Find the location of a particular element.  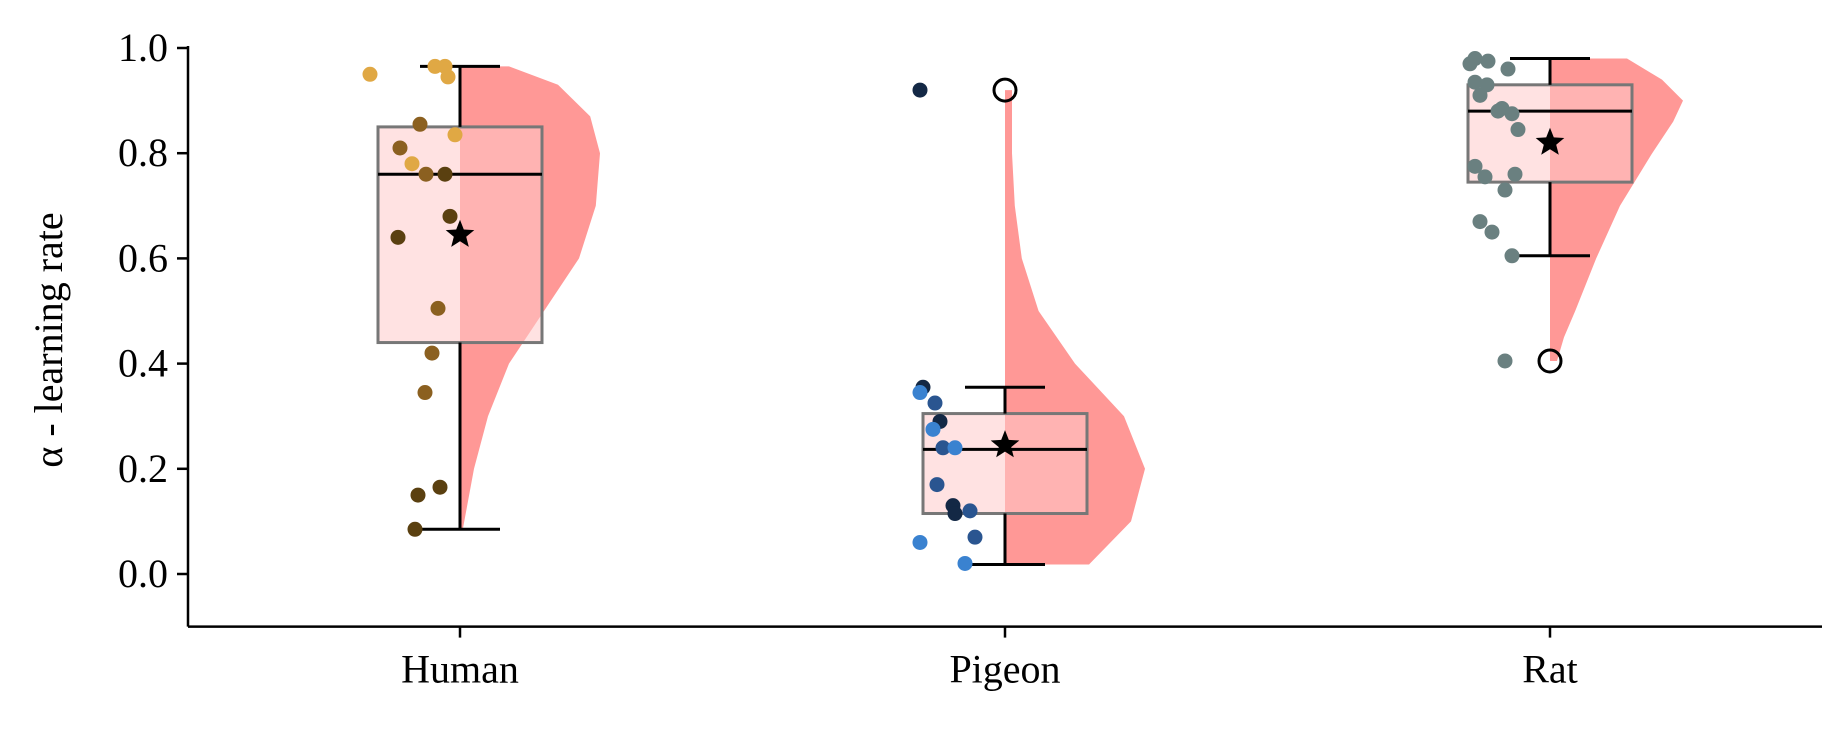

group-human is located at coordinates (481, 297).